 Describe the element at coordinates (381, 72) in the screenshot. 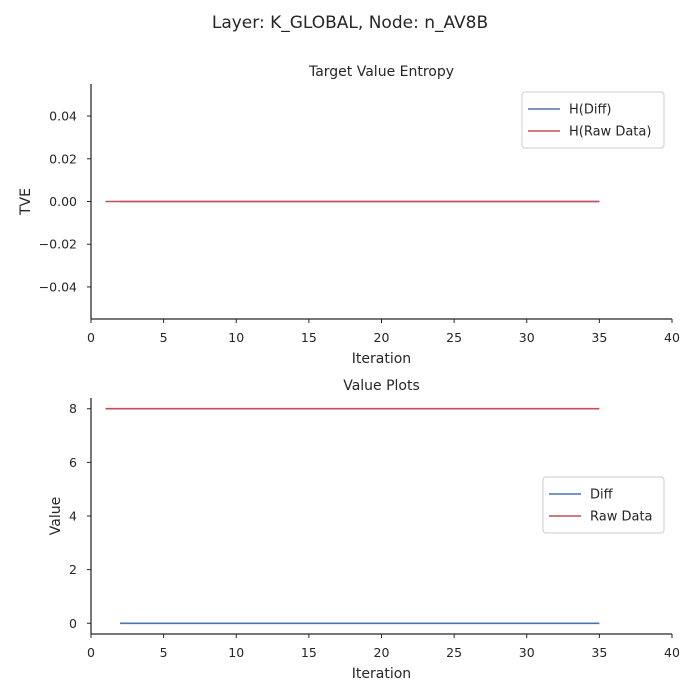

I see `chart-title: Target Value Entropy` at that location.